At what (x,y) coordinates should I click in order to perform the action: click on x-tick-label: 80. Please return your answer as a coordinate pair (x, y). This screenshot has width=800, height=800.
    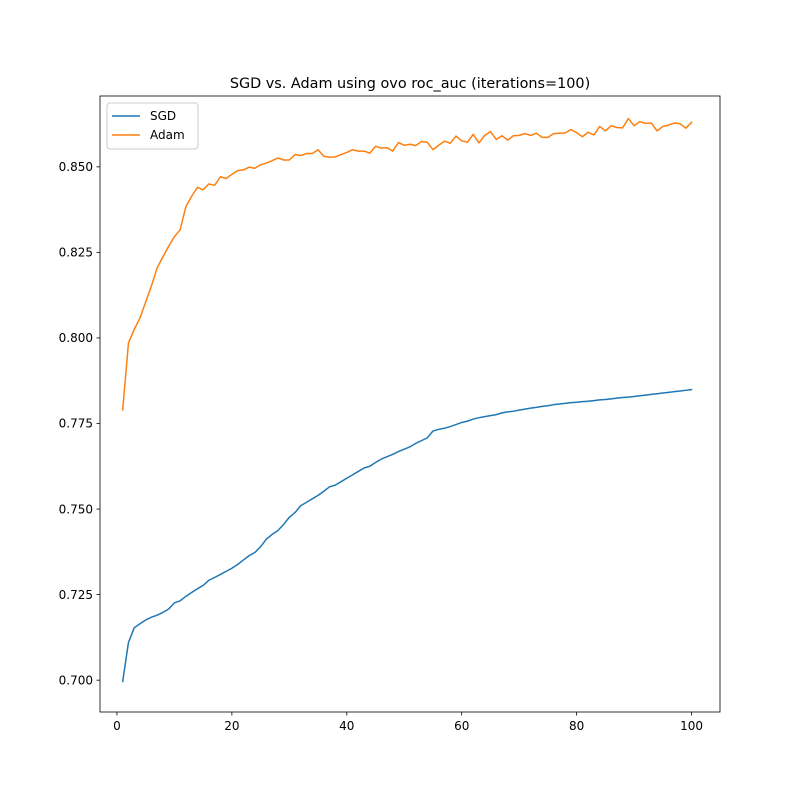
    Looking at the image, I should click on (576, 726).